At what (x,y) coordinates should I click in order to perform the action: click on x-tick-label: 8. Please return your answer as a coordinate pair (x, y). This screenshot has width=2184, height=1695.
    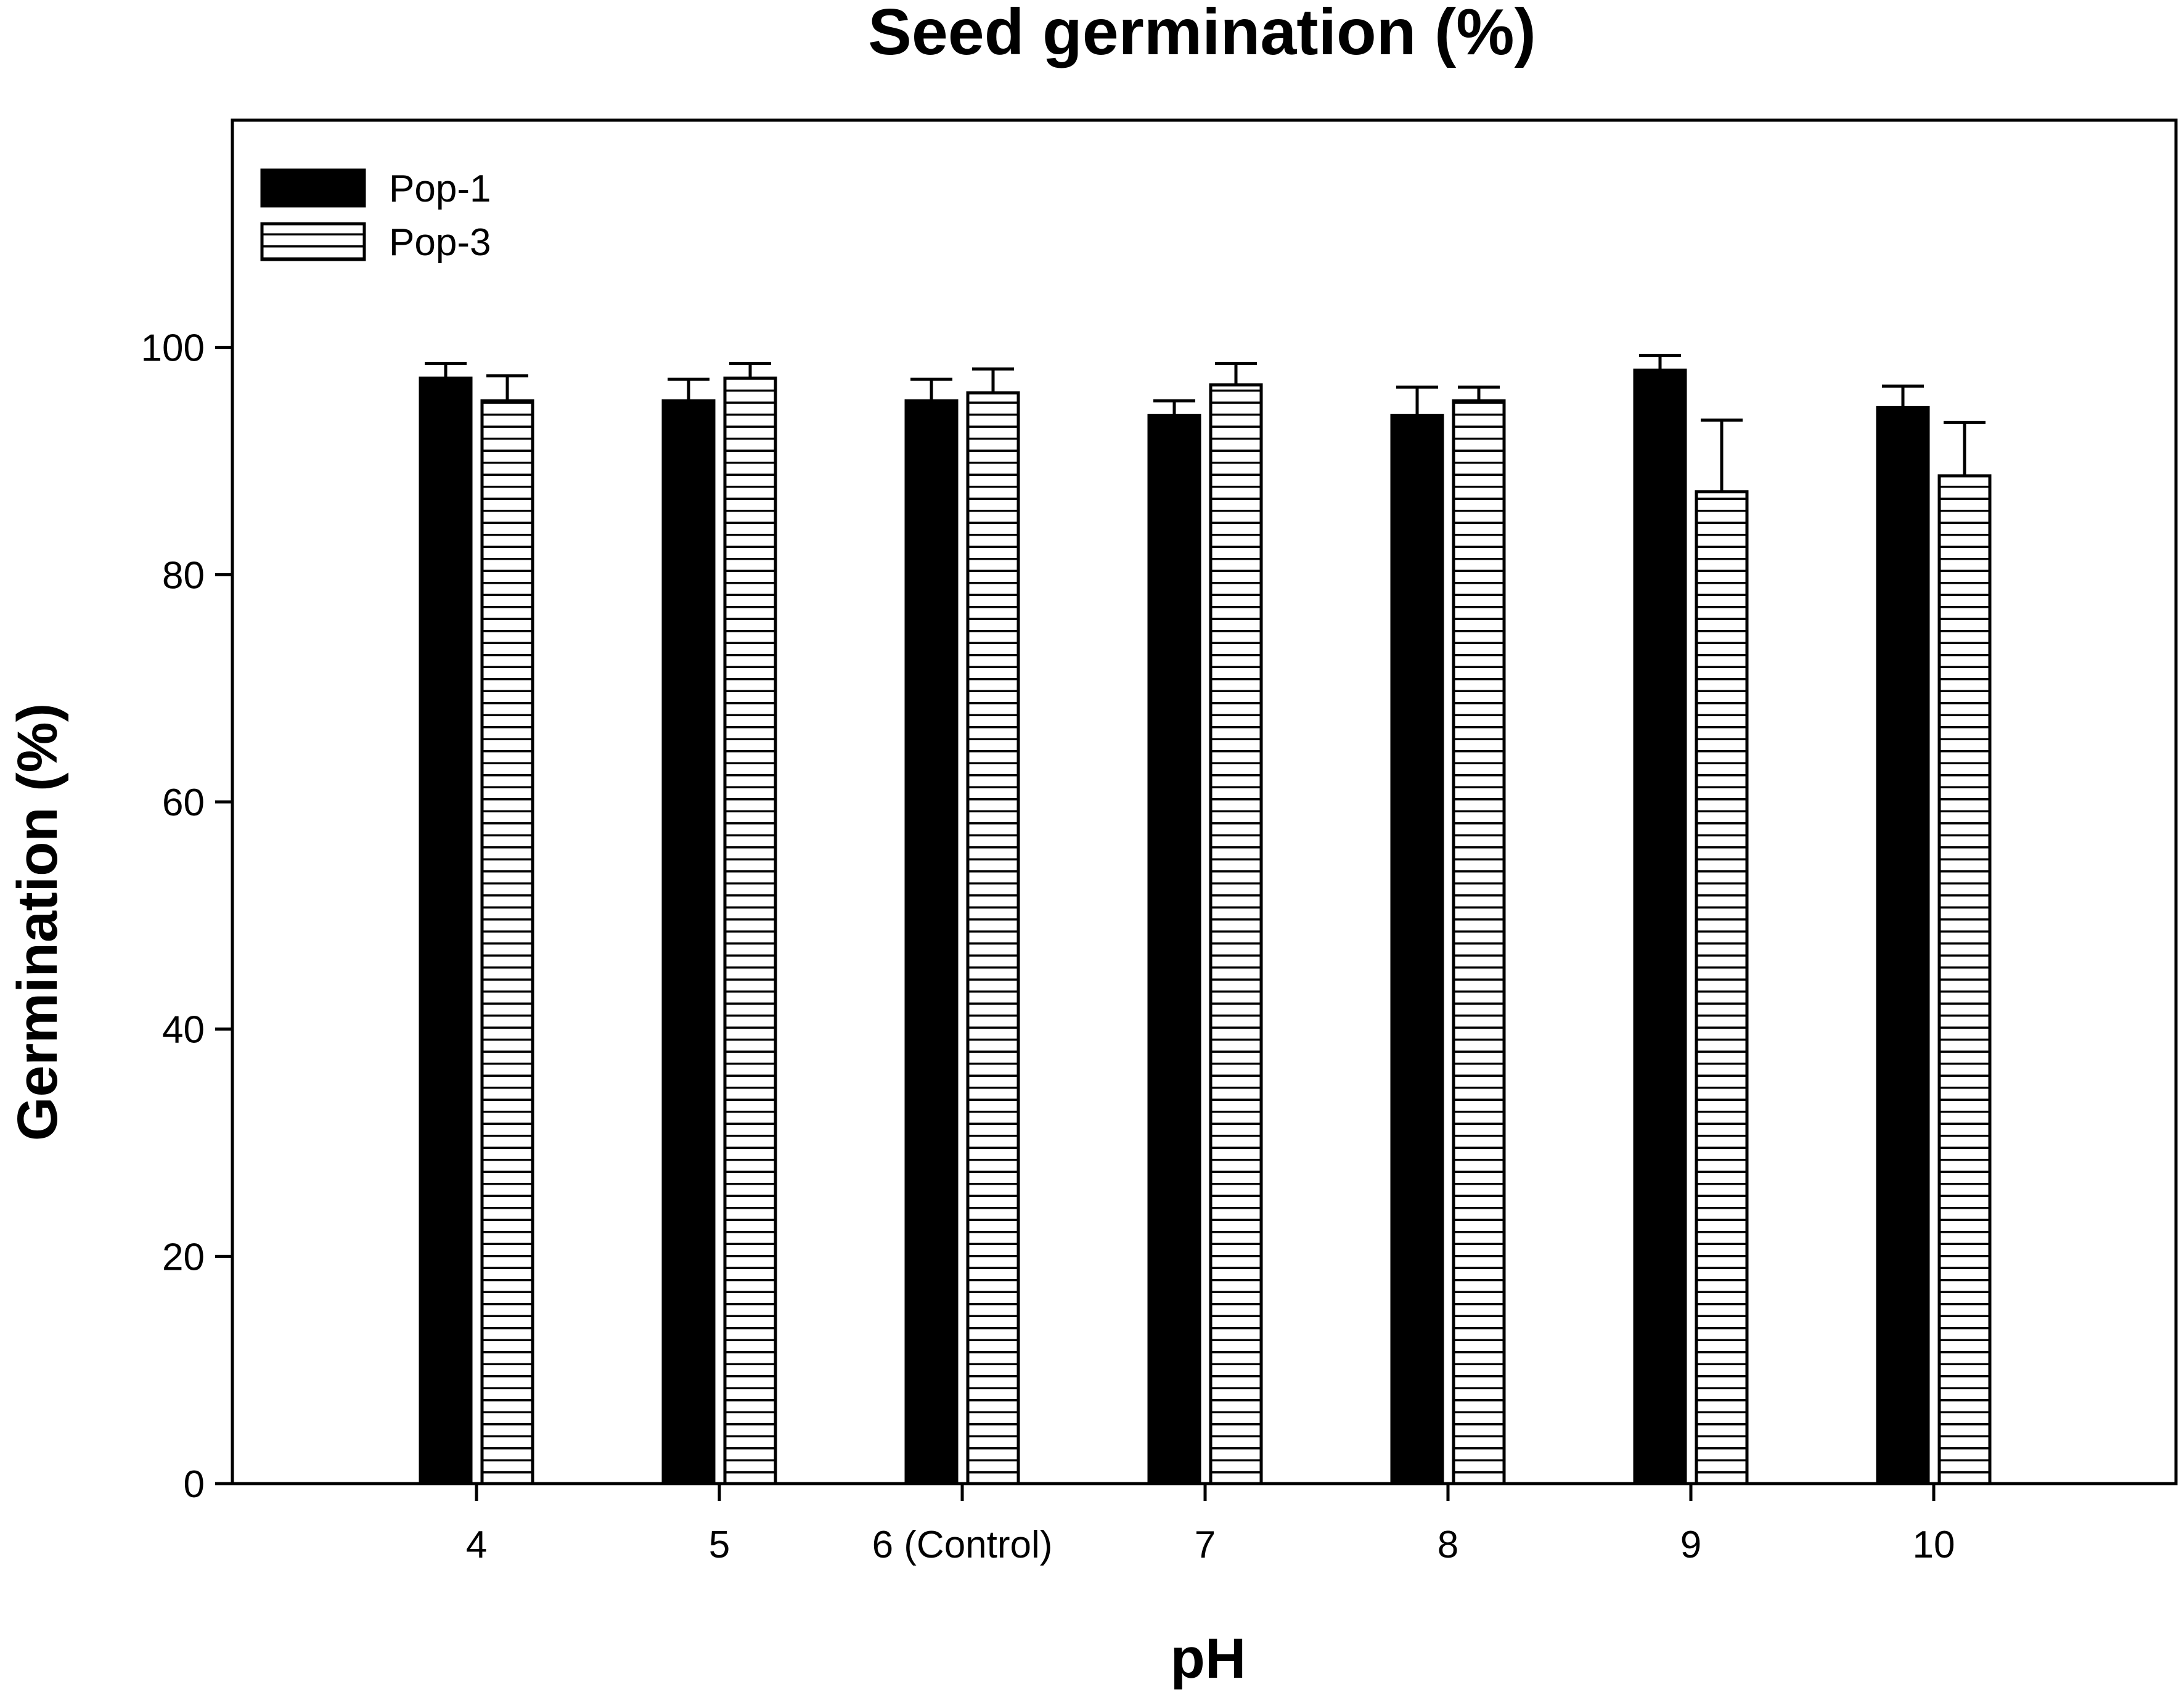
    Looking at the image, I should click on (1448, 1545).